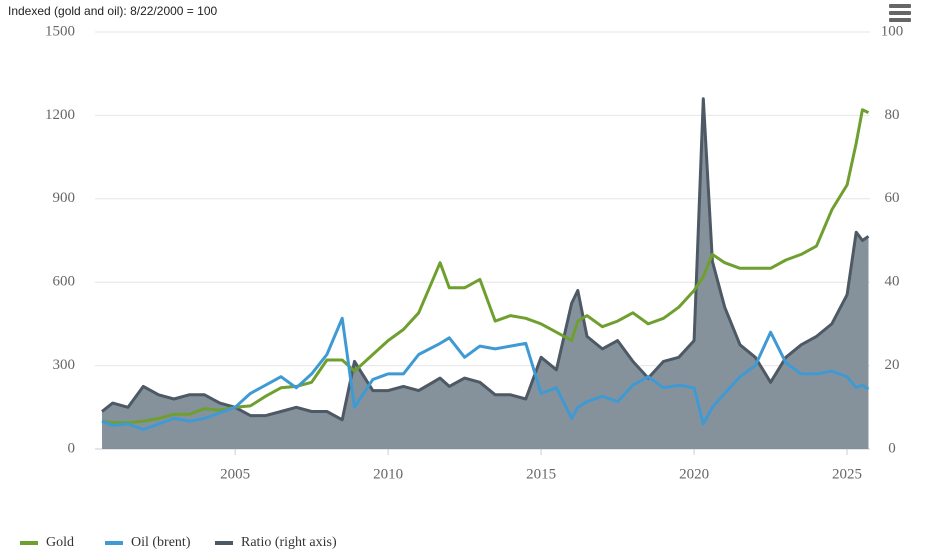 Image resolution: width=933 pixels, height=560 pixels. Describe the element at coordinates (235, 474) in the screenshot. I see `x-tick-label: 2005` at that location.